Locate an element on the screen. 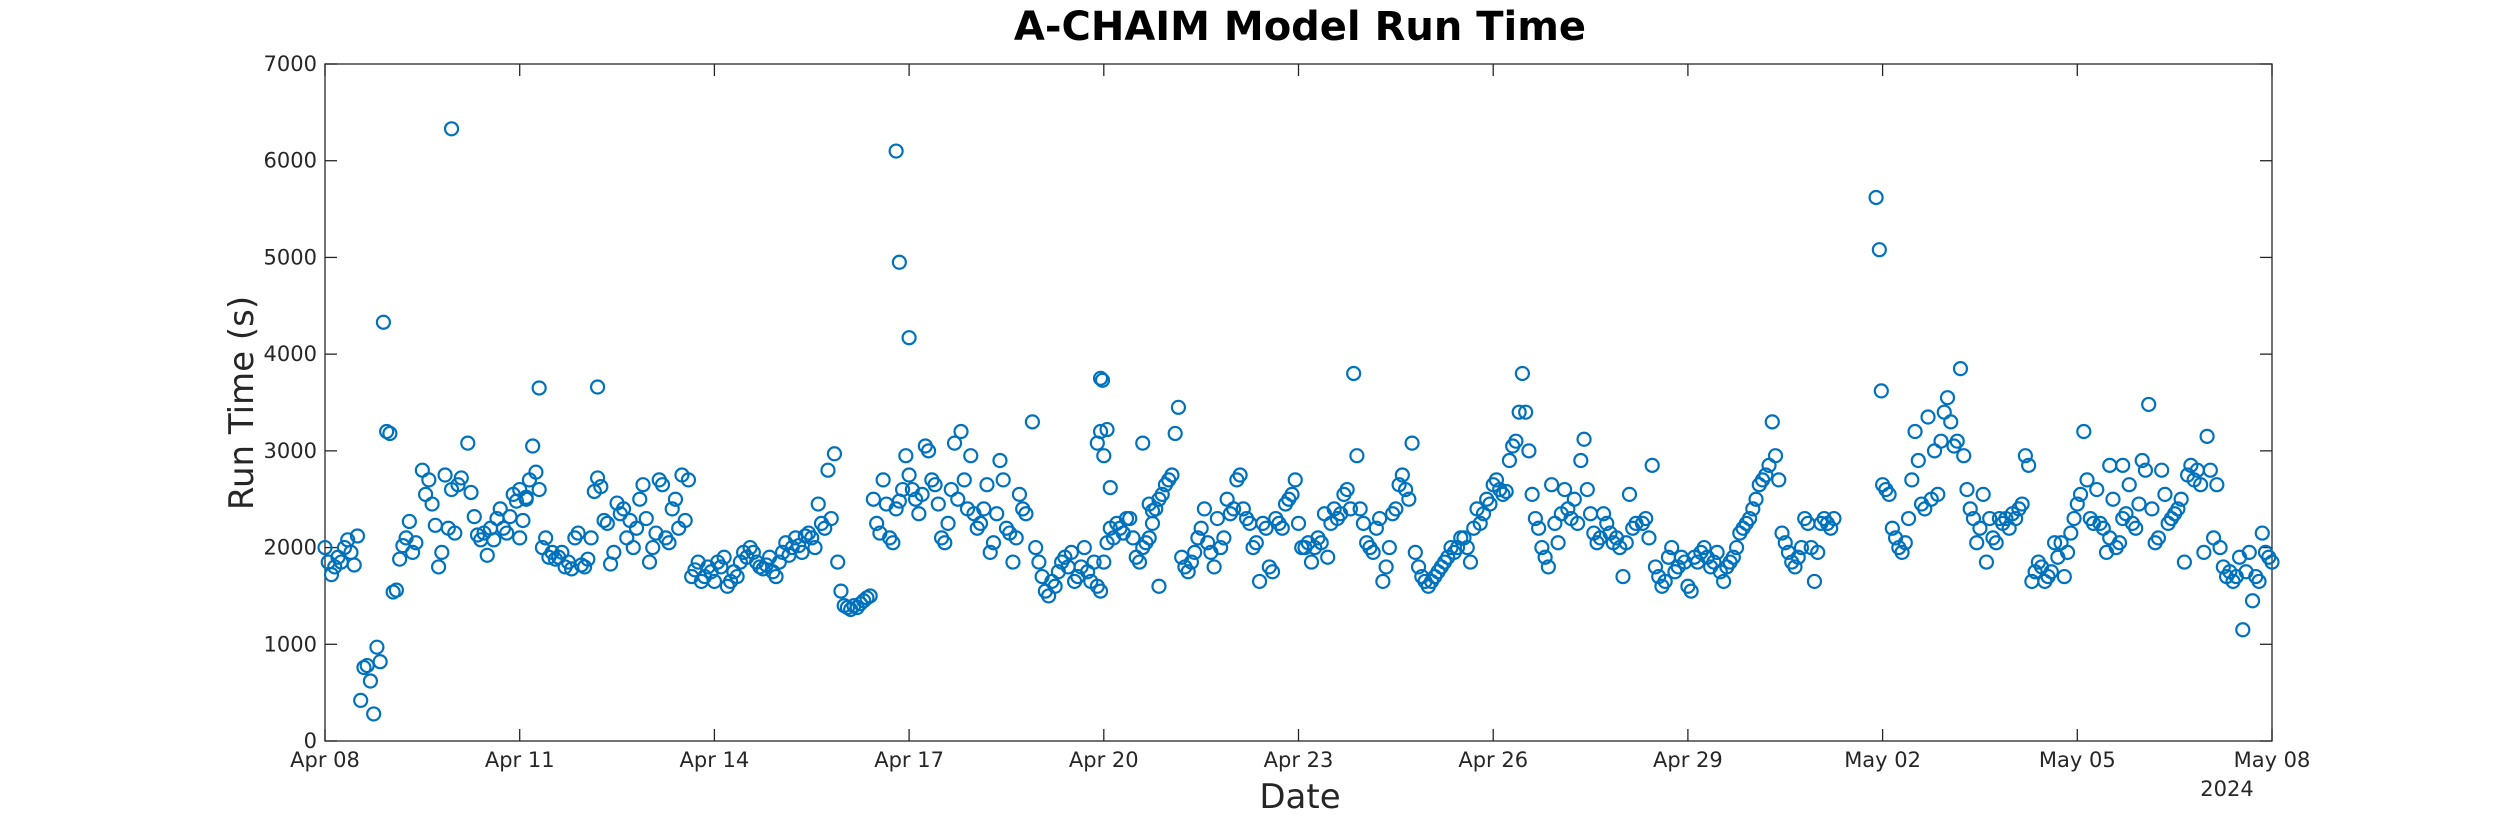 The height and width of the screenshot is (833, 2500). x-tick-label: Apr 23 is located at coordinates (1299, 760).